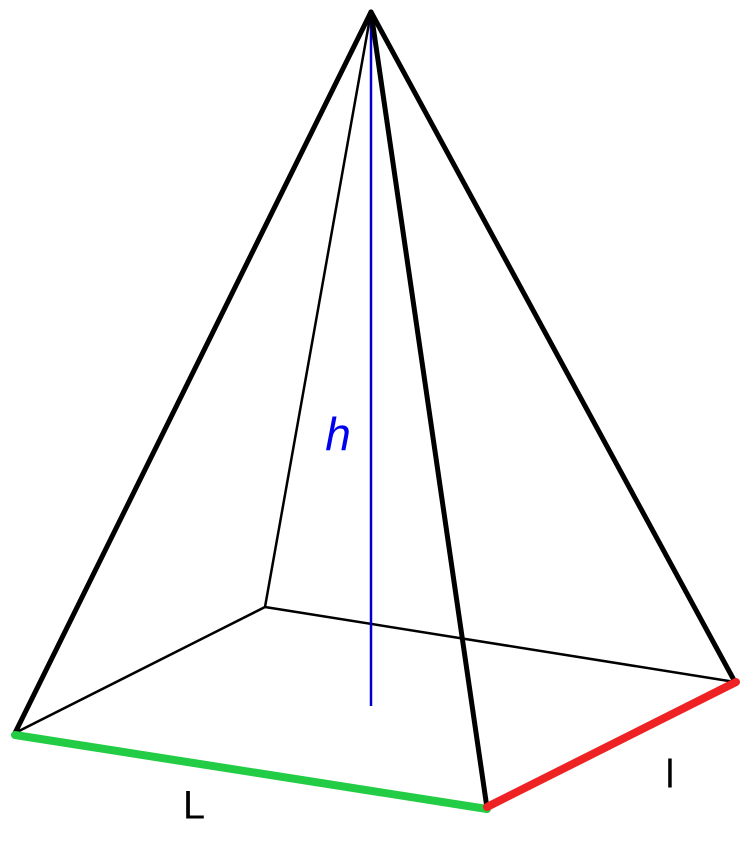 This screenshot has width=750, height=850. I want to click on length-label: L, so click(194, 806).